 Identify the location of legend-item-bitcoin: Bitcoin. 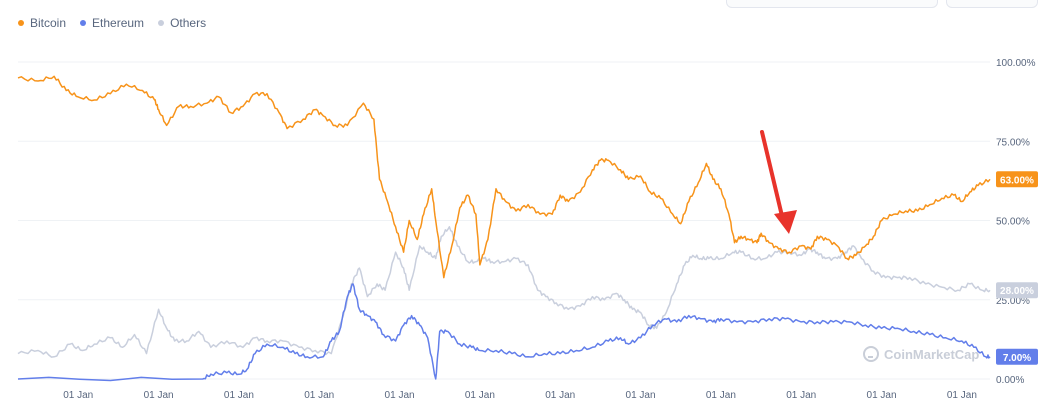
(42, 23).